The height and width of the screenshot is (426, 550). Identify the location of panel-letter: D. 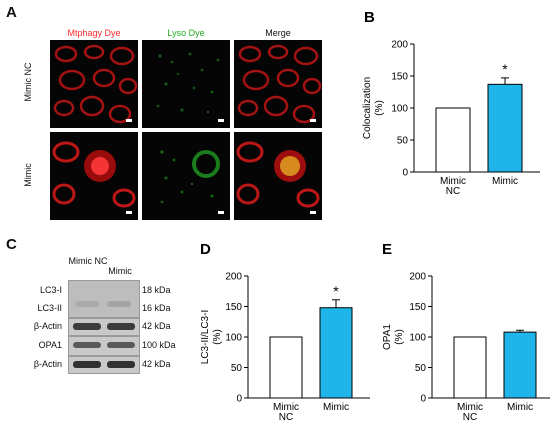
(205, 249).